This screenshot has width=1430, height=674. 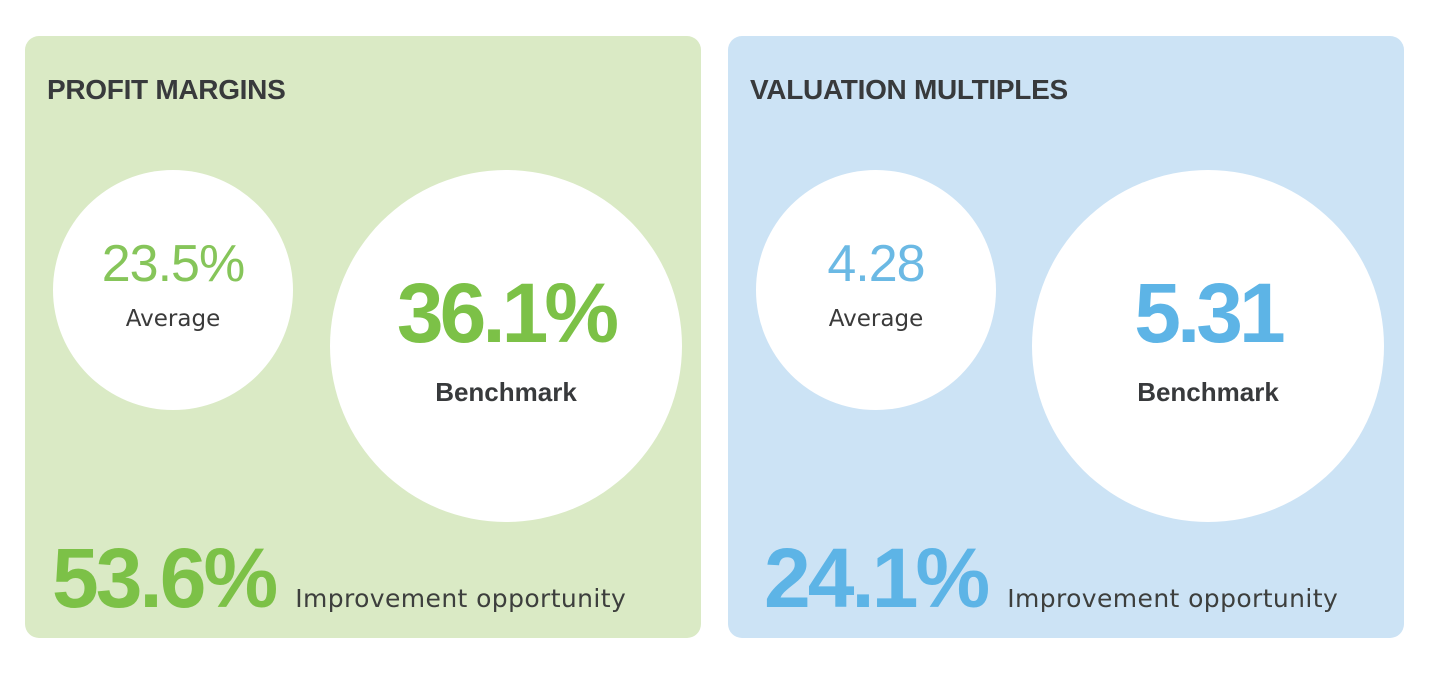 I want to click on benchmark-value: 5.31, so click(x=1209, y=312).